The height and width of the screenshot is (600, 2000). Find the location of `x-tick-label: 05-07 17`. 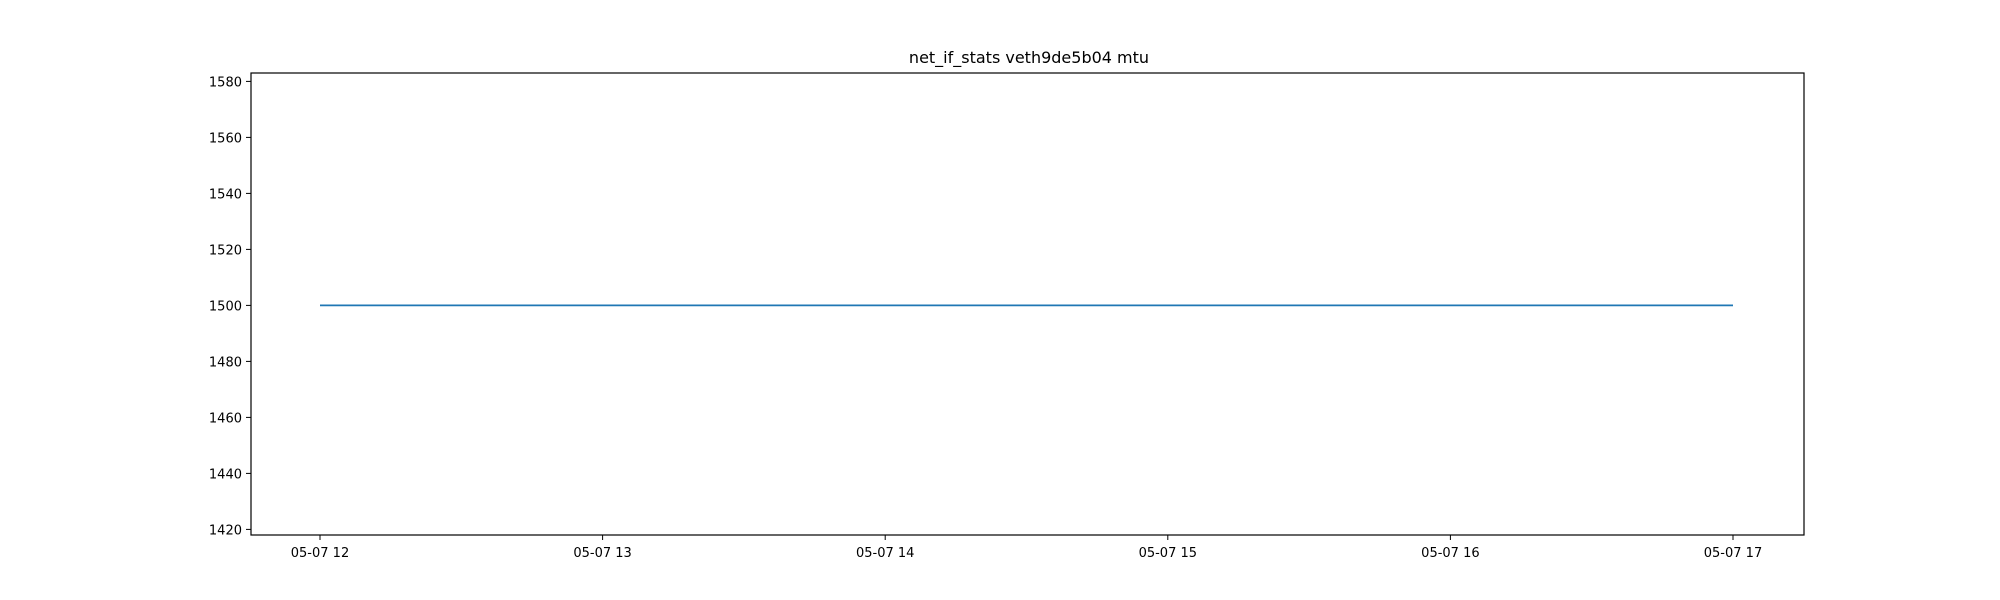

x-tick-label: 05-07 17 is located at coordinates (1733, 553).